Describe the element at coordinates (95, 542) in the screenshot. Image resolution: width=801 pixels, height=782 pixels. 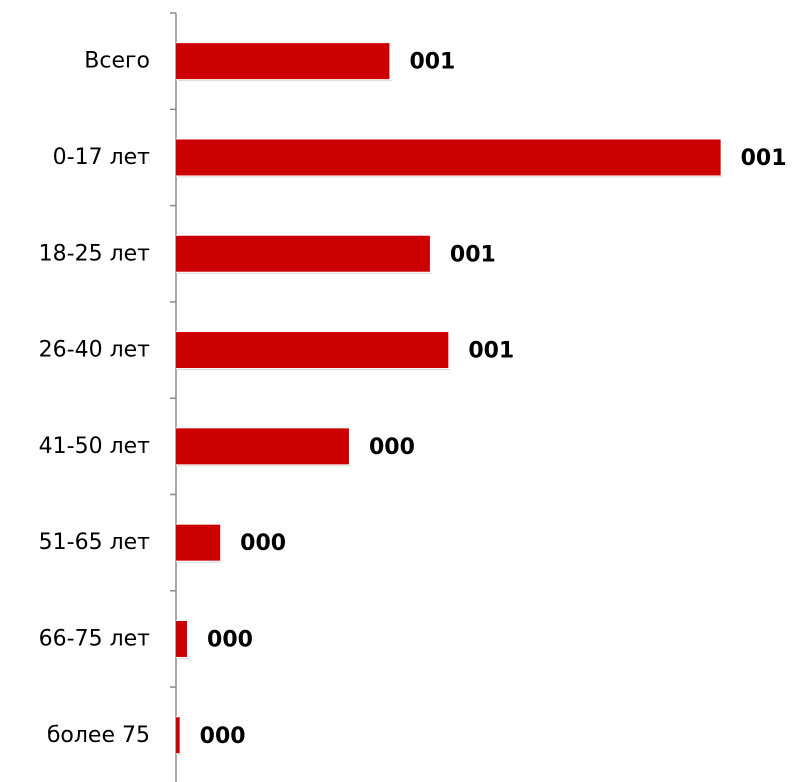
I see `category-label: 51-65 лет` at that location.